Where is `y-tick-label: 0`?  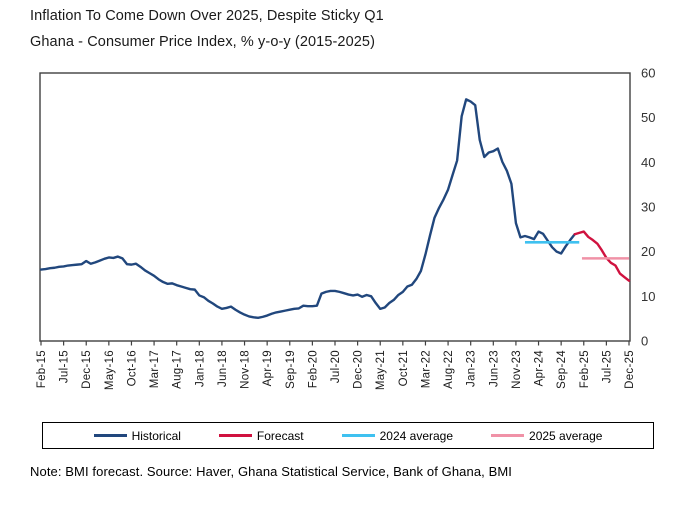 y-tick-label: 0 is located at coordinates (644, 341).